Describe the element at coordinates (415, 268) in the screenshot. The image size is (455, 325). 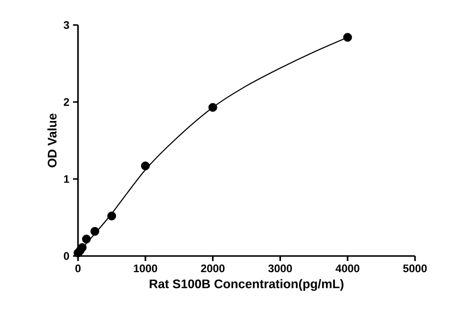
I see `x-tick-label: 5000` at that location.